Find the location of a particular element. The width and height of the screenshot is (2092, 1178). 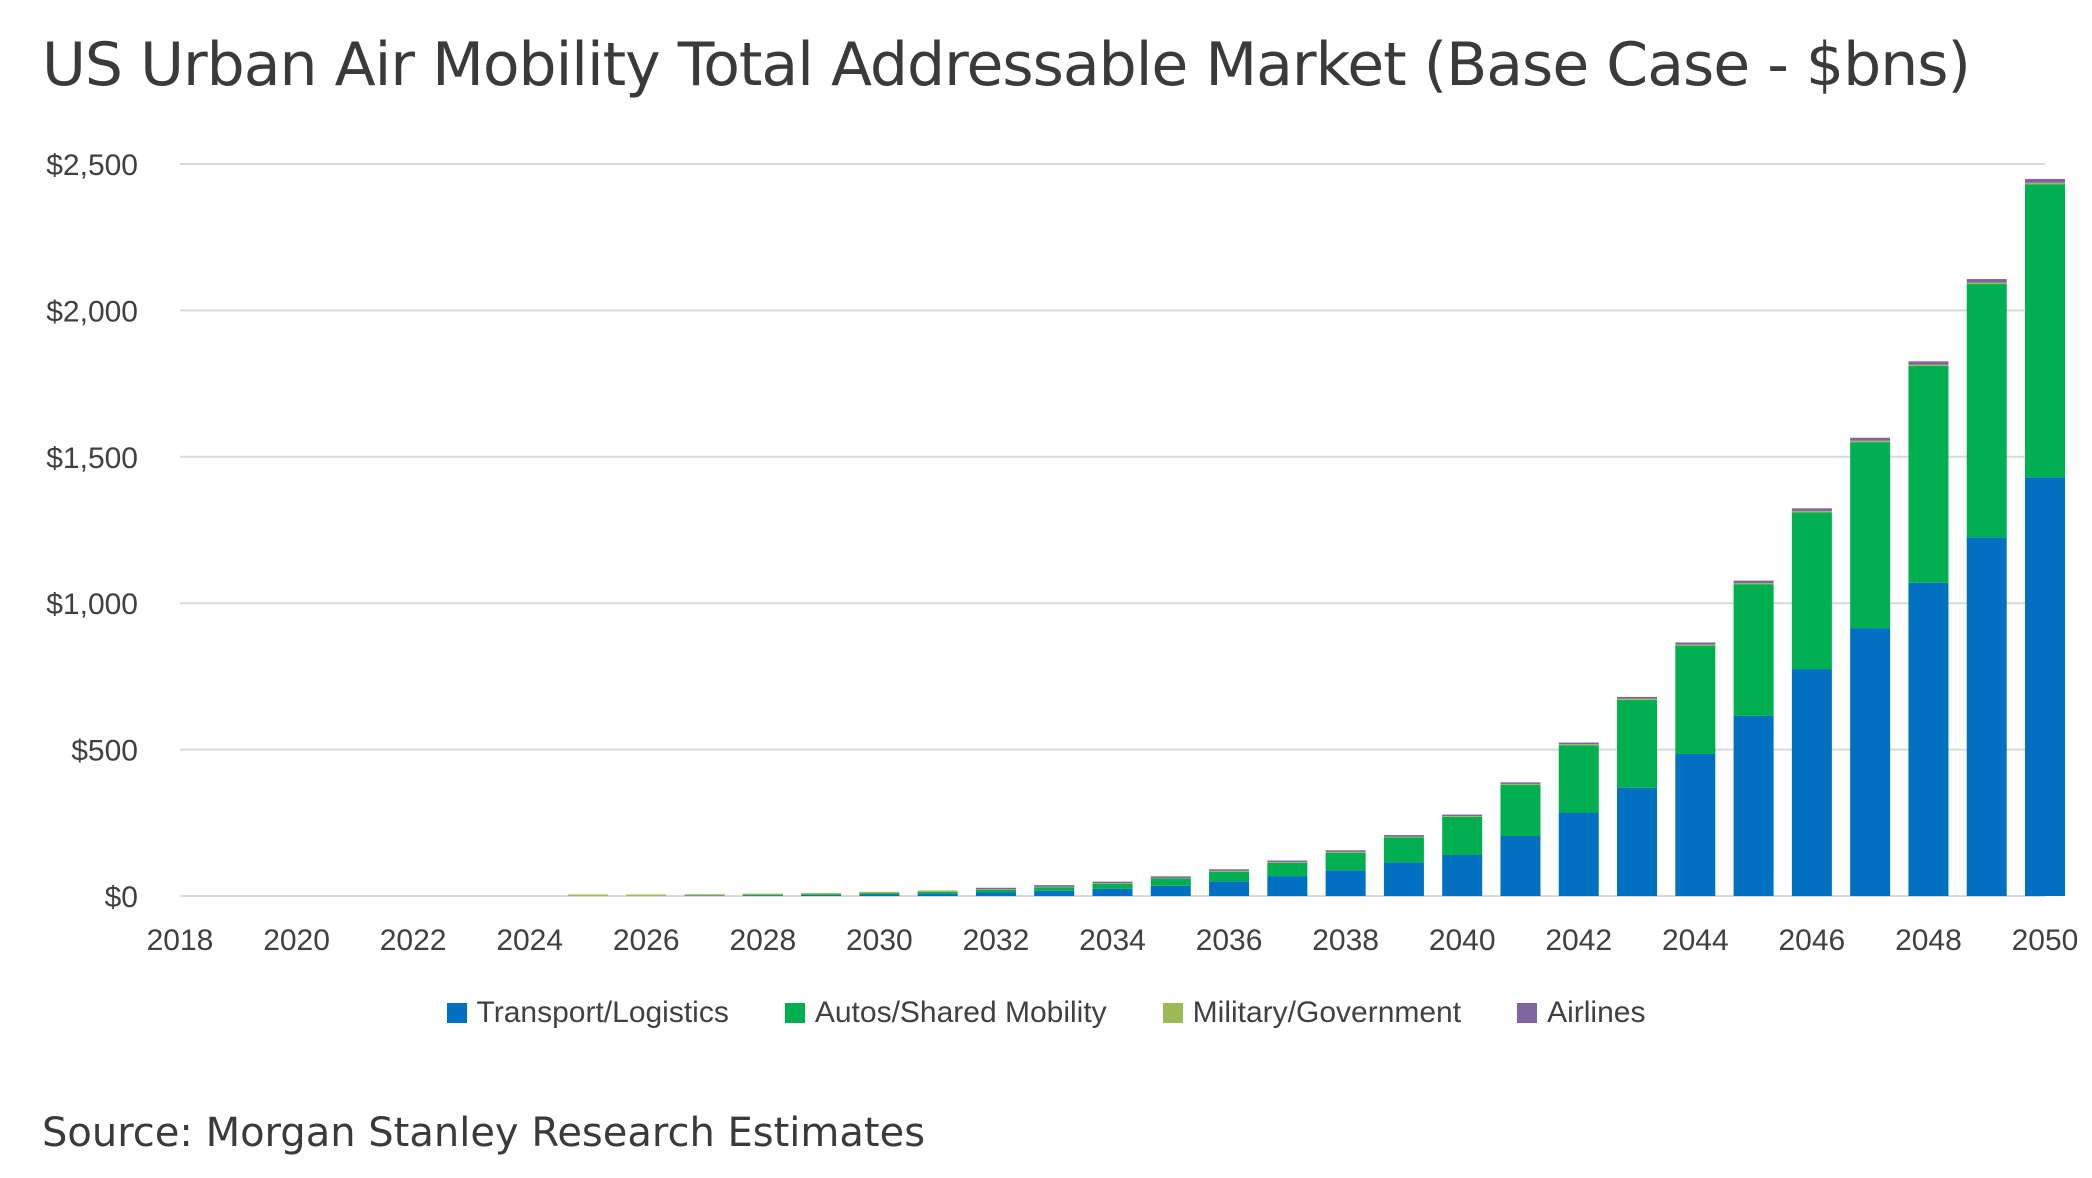

bar-segment-autos-2042 is located at coordinates (1578, 779).